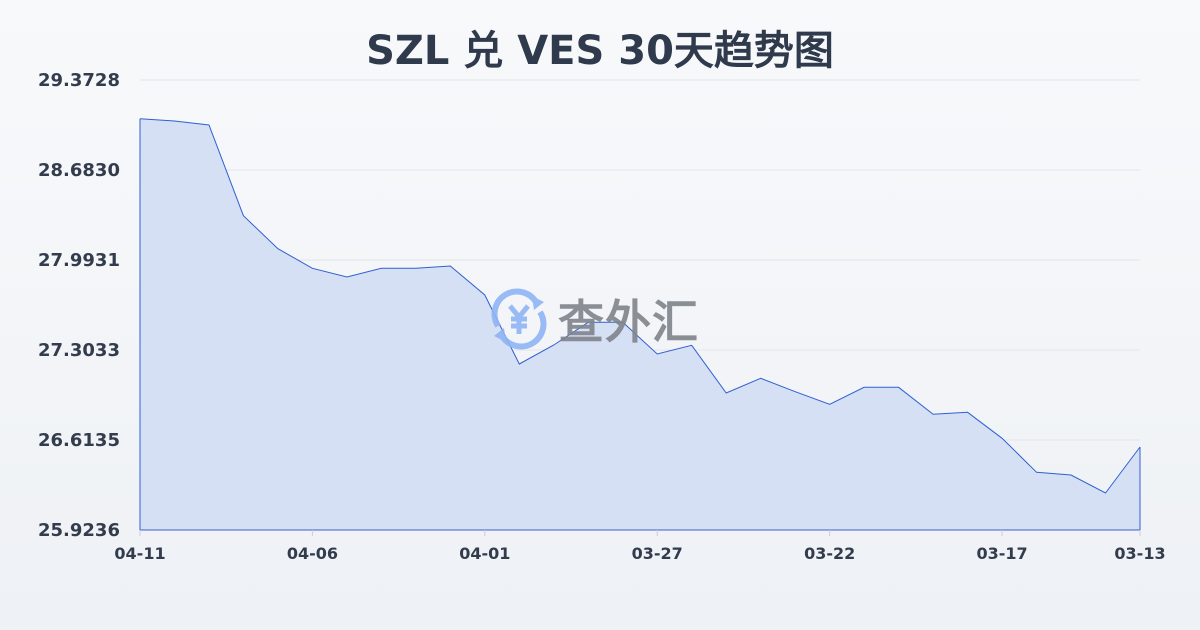 This screenshot has height=630, width=1200. What do you see at coordinates (79, 80) in the screenshot?
I see `y-tick-label: 29.3728` at bounding box center [79, 80].